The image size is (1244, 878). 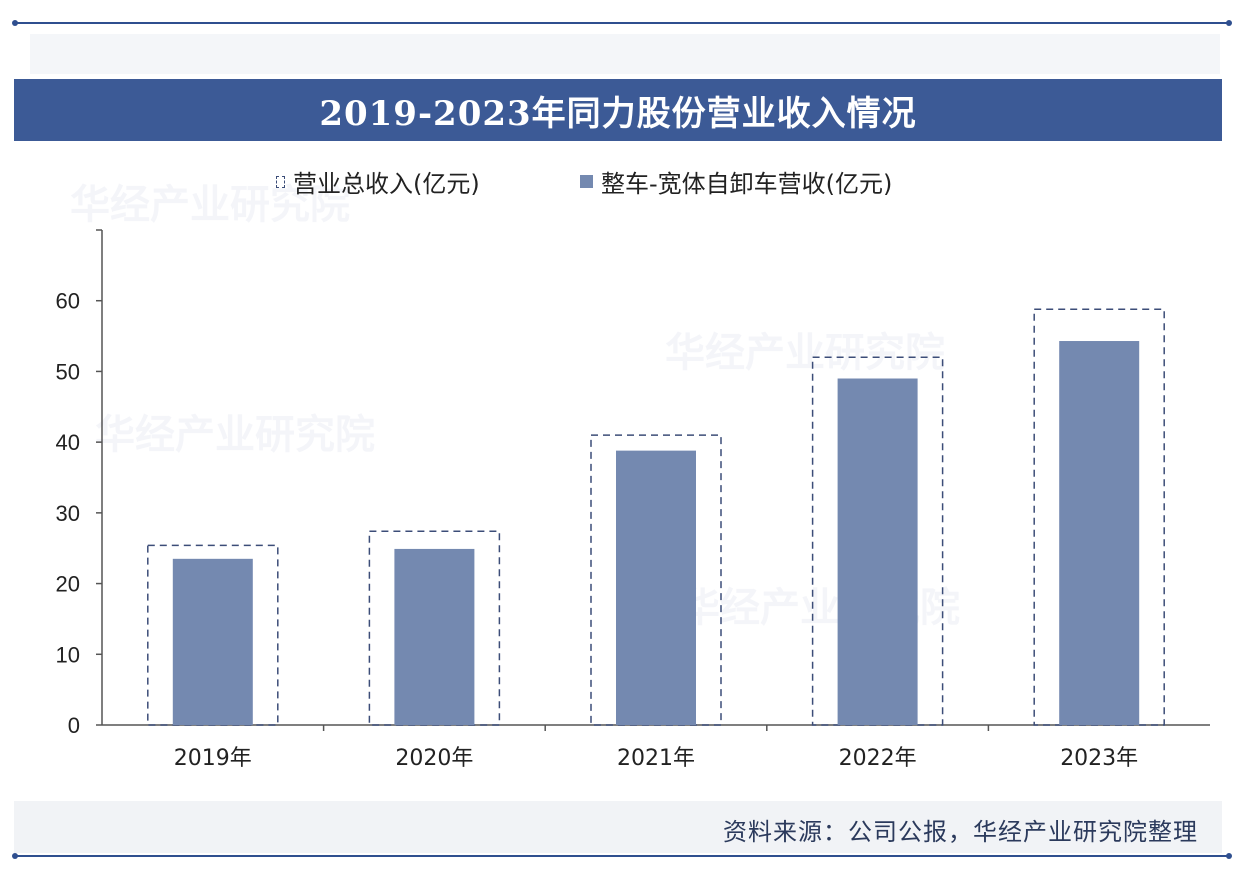 What do you see at coordinates (618, 110) in the screenshot?
I see `chart-title: 2019-2023年同力股份营业收入情况` at bounding box center [618, 110].